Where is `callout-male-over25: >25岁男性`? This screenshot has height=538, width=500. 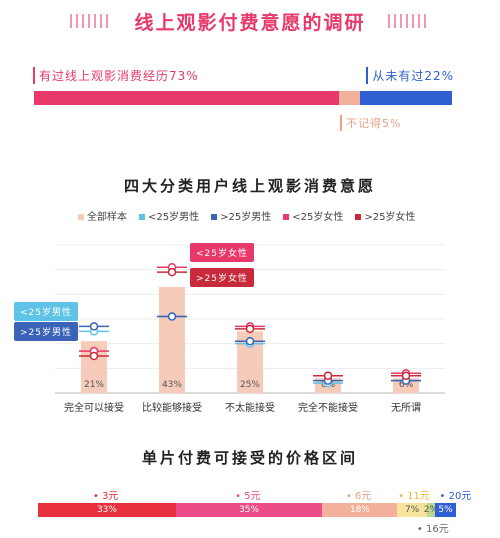
callout-male-over25: >25岁男性 is located at coordinates (46, 331).